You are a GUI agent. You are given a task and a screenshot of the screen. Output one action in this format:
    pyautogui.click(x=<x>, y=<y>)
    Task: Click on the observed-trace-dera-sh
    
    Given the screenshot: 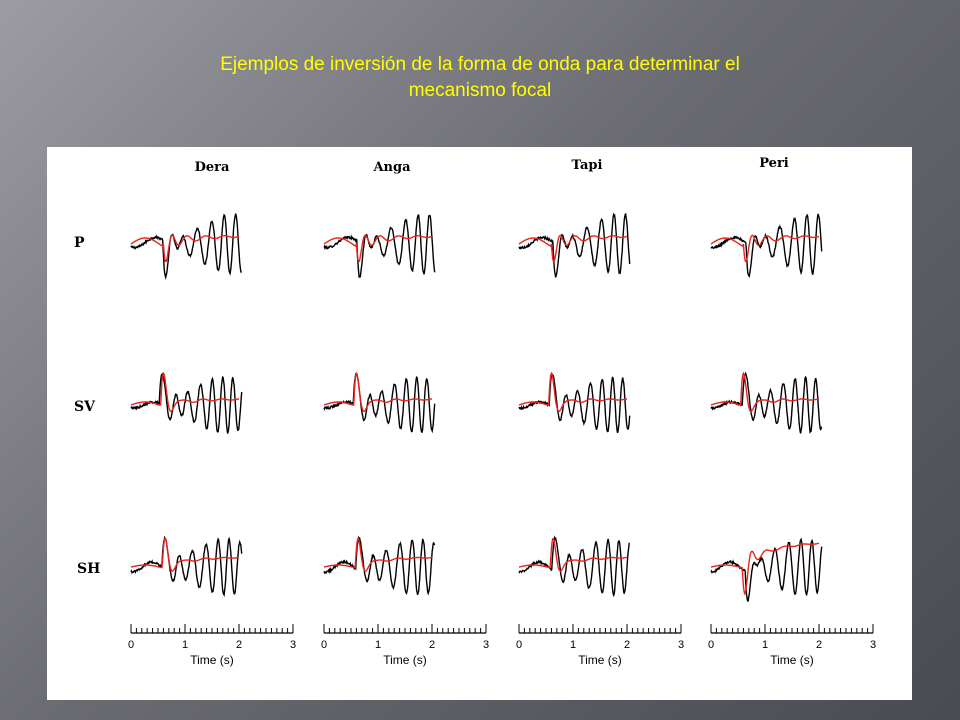 What is the action you would take?
    pyautogui.click(x=186, y=566)
    